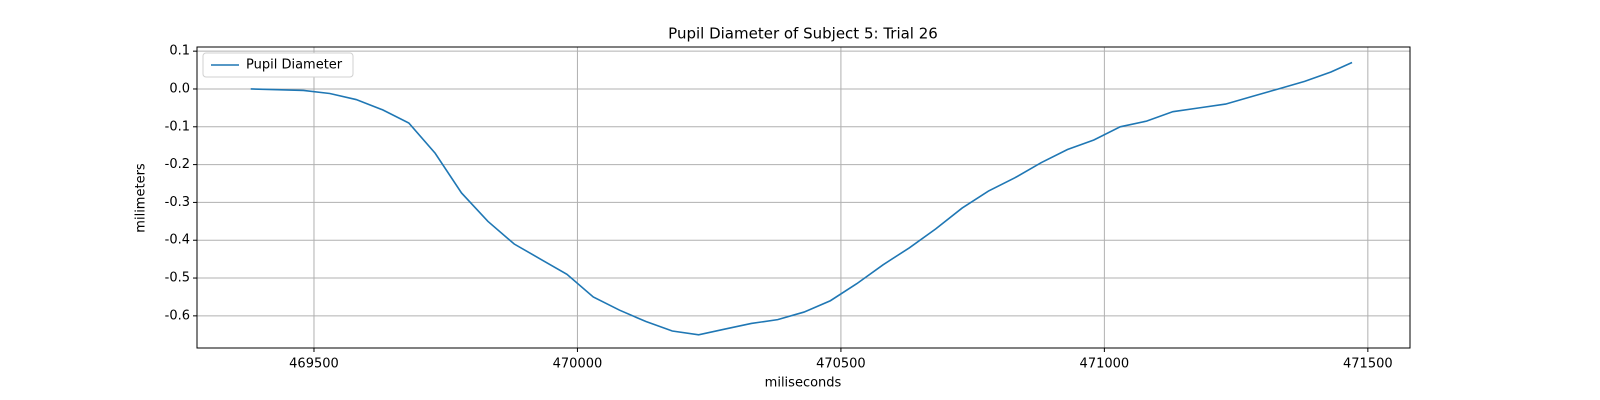  Describe the element at coordinates (177, 202) in the screenshot. I see `y-tick-label: -0.3` at that location.